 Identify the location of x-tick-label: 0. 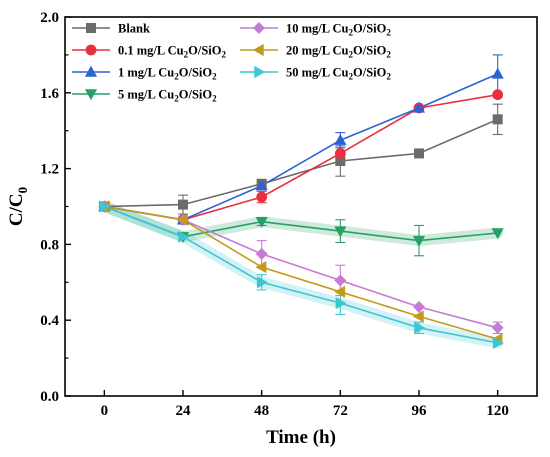
(105, 411).